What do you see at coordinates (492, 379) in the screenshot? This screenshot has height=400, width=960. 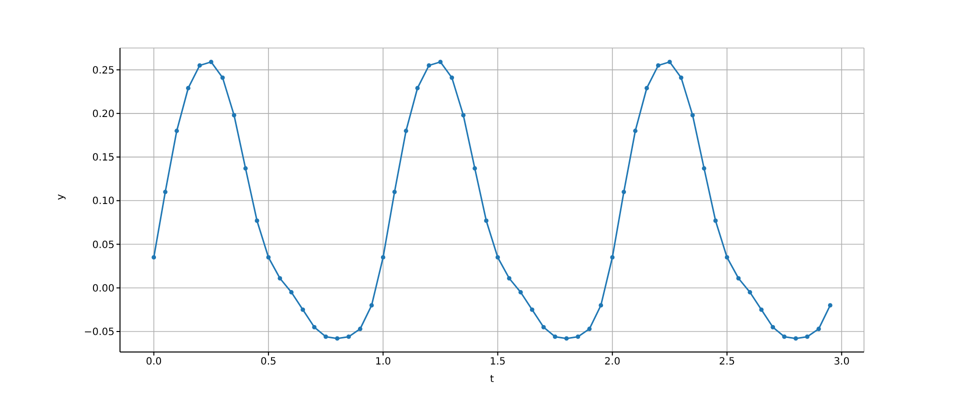 I see `x-axis-title: t` at bounding box center [492, 379].